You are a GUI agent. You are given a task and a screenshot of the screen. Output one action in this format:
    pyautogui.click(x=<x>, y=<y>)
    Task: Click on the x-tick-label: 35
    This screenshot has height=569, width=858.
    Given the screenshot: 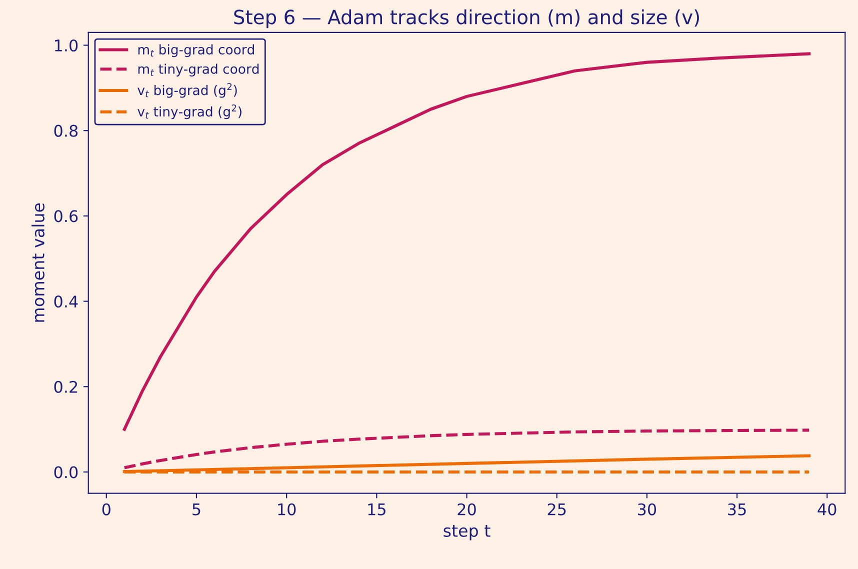 What is the action you would take?
    pyautogui.click(x=737, y=509)
    